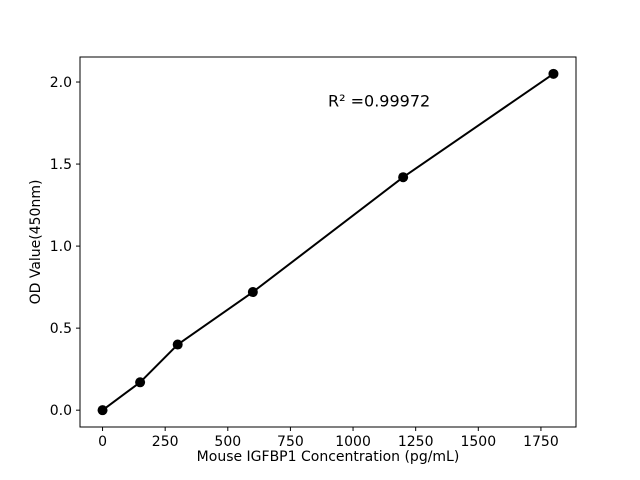  What do you see at coordinates (61, 411) in the screenshot?
I see `y-tick-label: 0.0` at bounding box center [61, 411].